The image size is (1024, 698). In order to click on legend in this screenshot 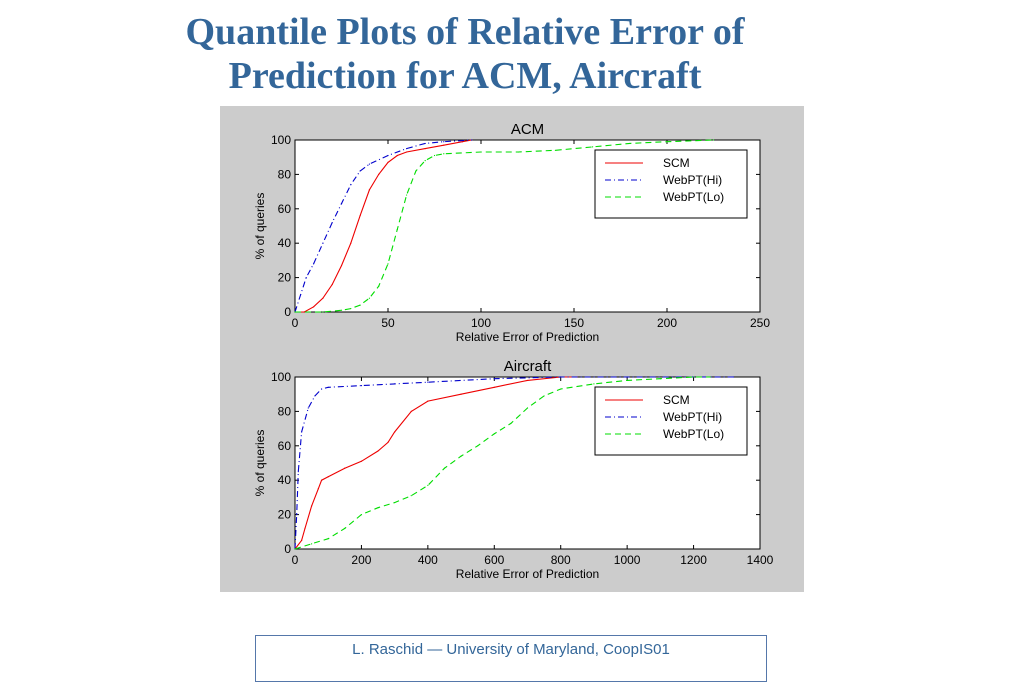, I will do `click(671, 421)`.